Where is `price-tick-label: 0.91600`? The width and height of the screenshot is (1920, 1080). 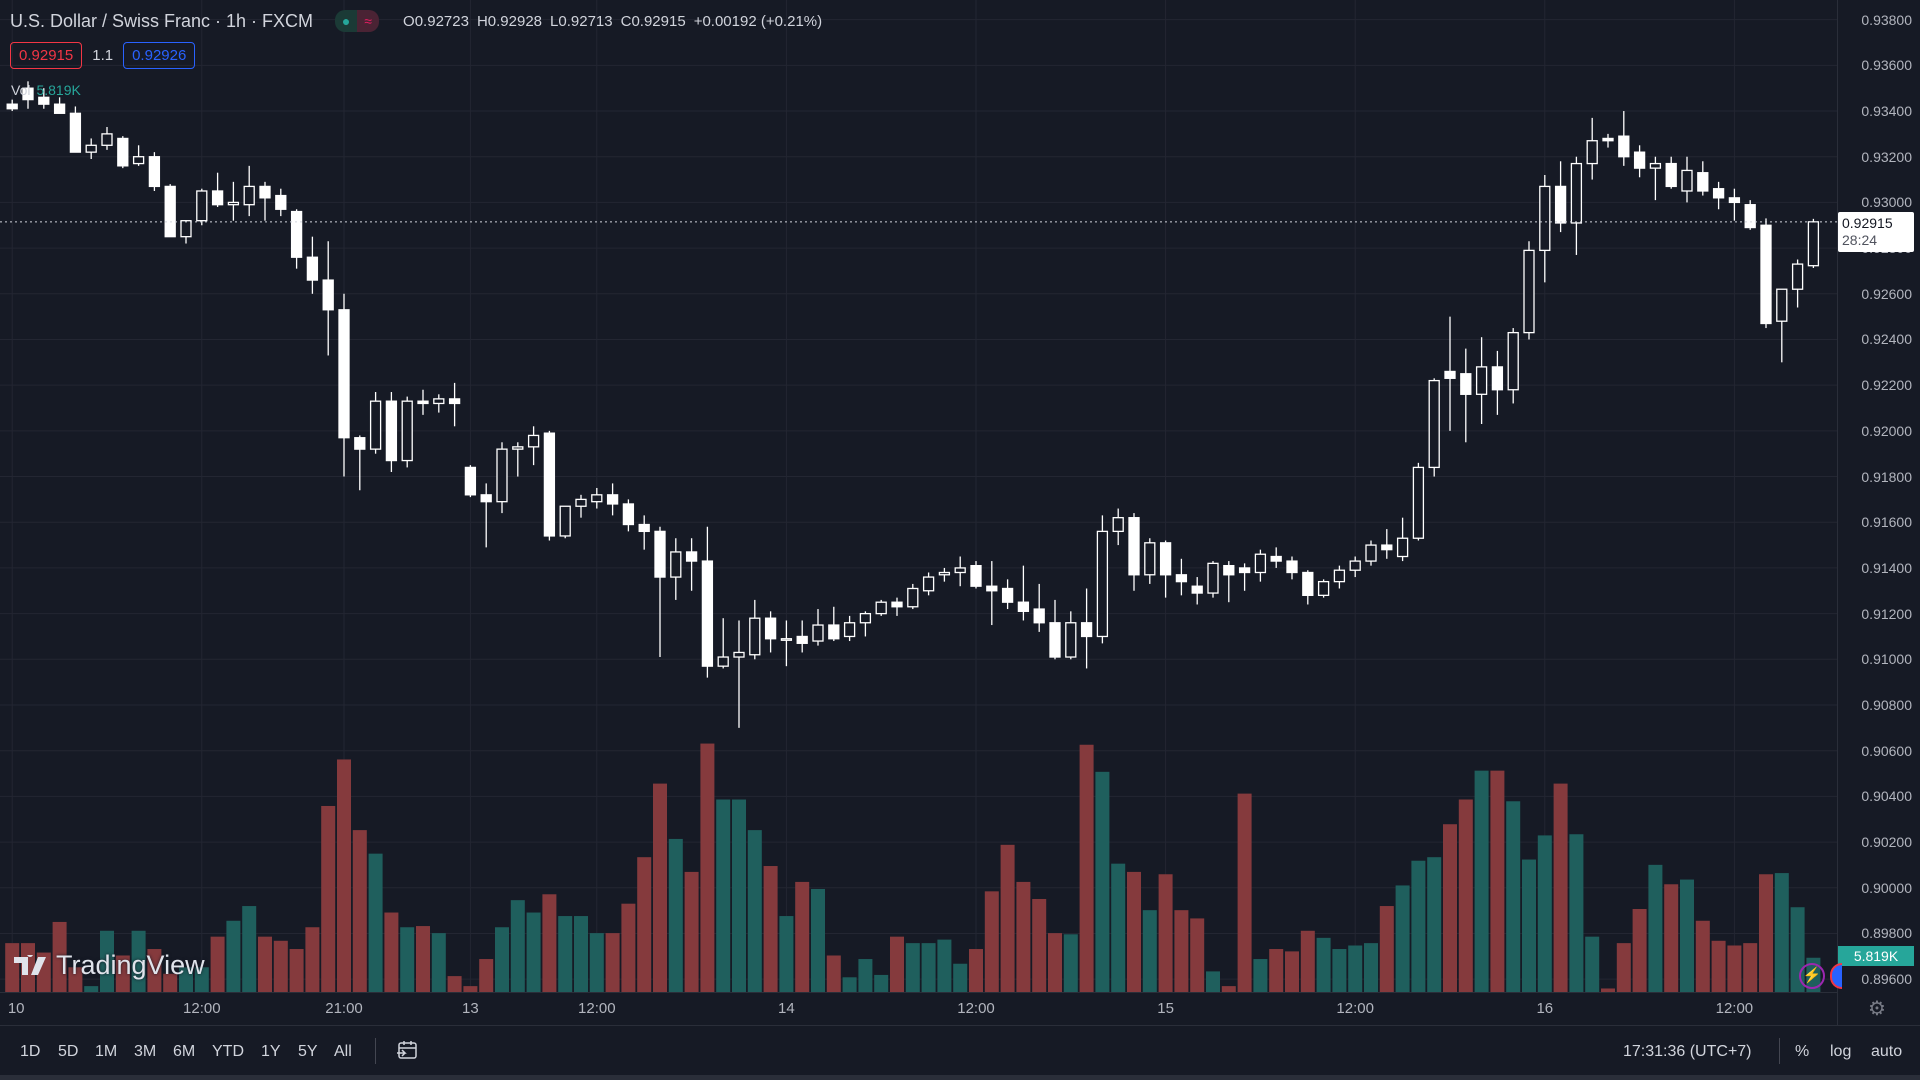 price-tick-label: 0.91600 is located at coordinates (1886, 522).